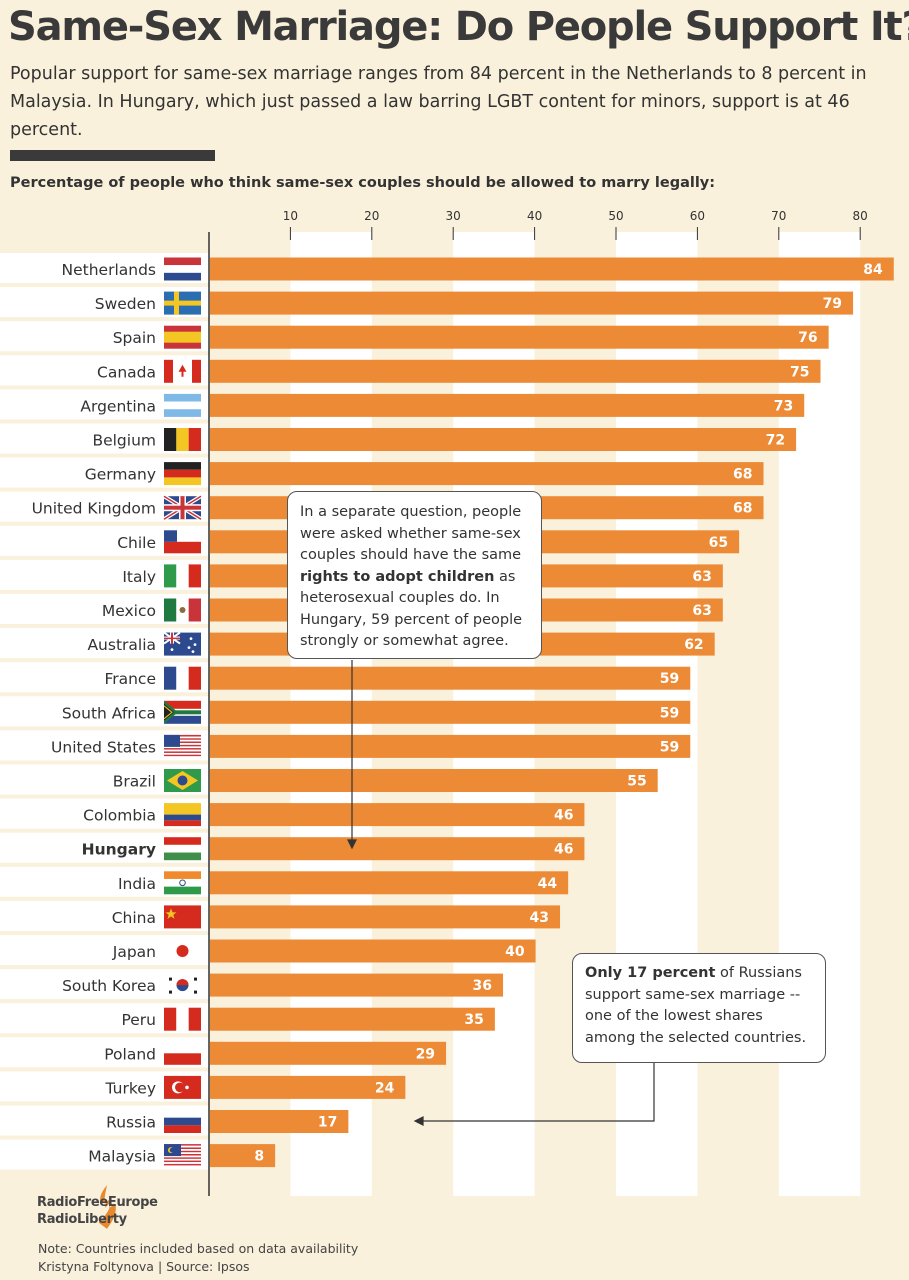 The width and height of the screenshot is (909, 1280). Describe the element at coordinates (371, 216) in the screenshot. I see `x-tick-label: 20` at that location.